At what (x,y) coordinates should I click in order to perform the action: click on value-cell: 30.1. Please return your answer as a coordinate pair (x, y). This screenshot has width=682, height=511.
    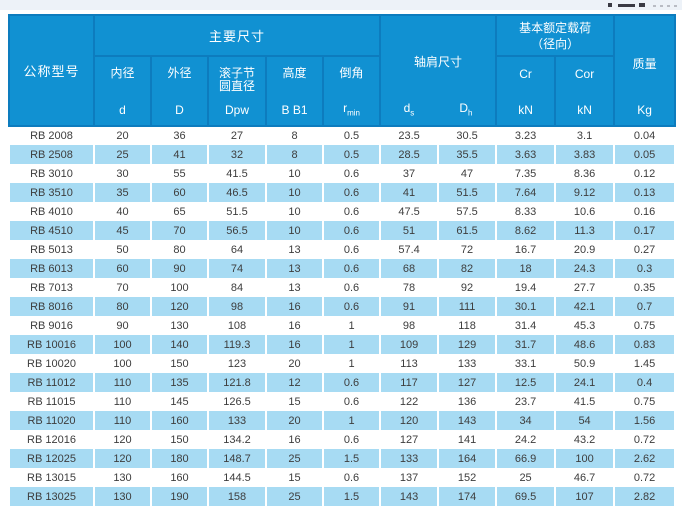
    Looking at the image, I should click on (526, 306).